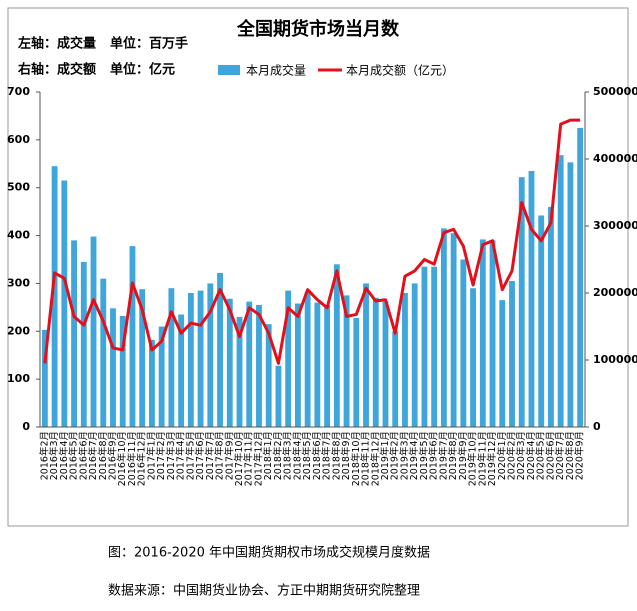  I want to click on right-axis-unit: 单位：亿元, so click(142, 70).